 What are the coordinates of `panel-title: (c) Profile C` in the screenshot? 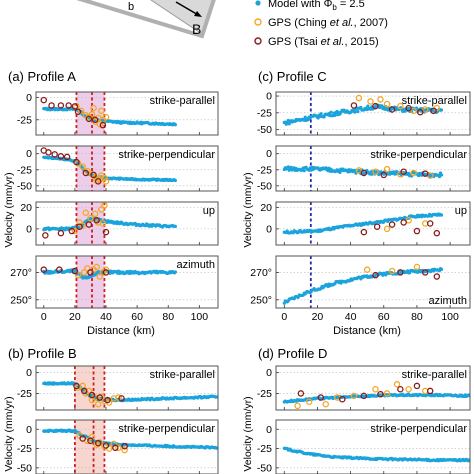 It's located at (292, 76).